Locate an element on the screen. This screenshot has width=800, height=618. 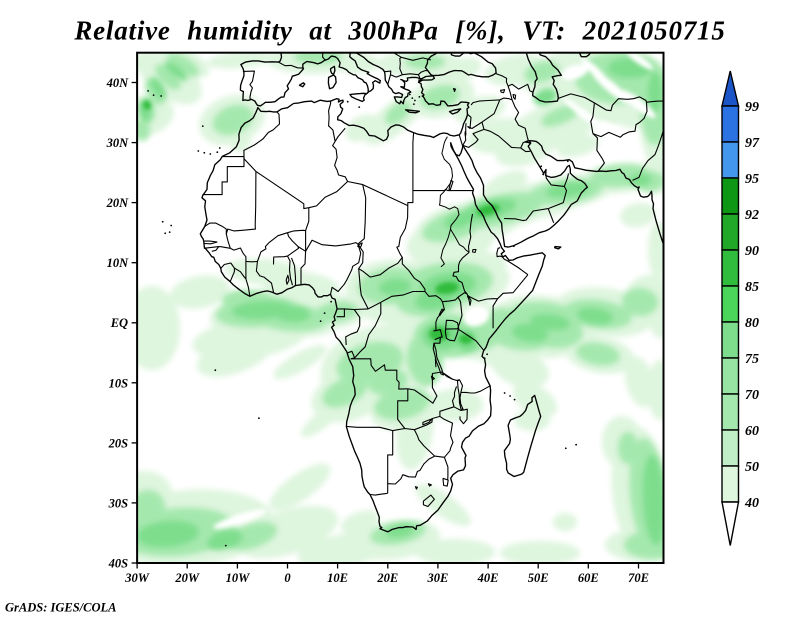
svg-text: 70 is located at coordinates (752, 395).